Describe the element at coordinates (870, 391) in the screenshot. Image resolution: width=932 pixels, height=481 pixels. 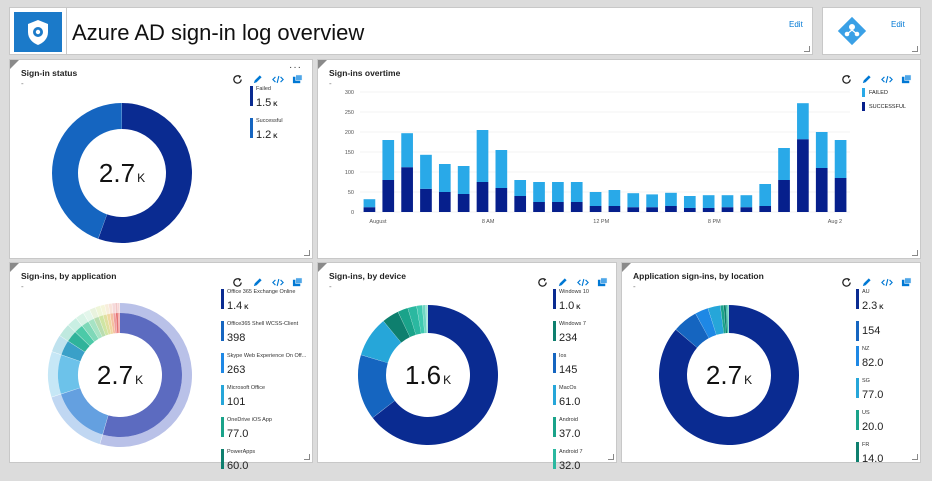
I see `legend-item: SG 77.0` at that location.